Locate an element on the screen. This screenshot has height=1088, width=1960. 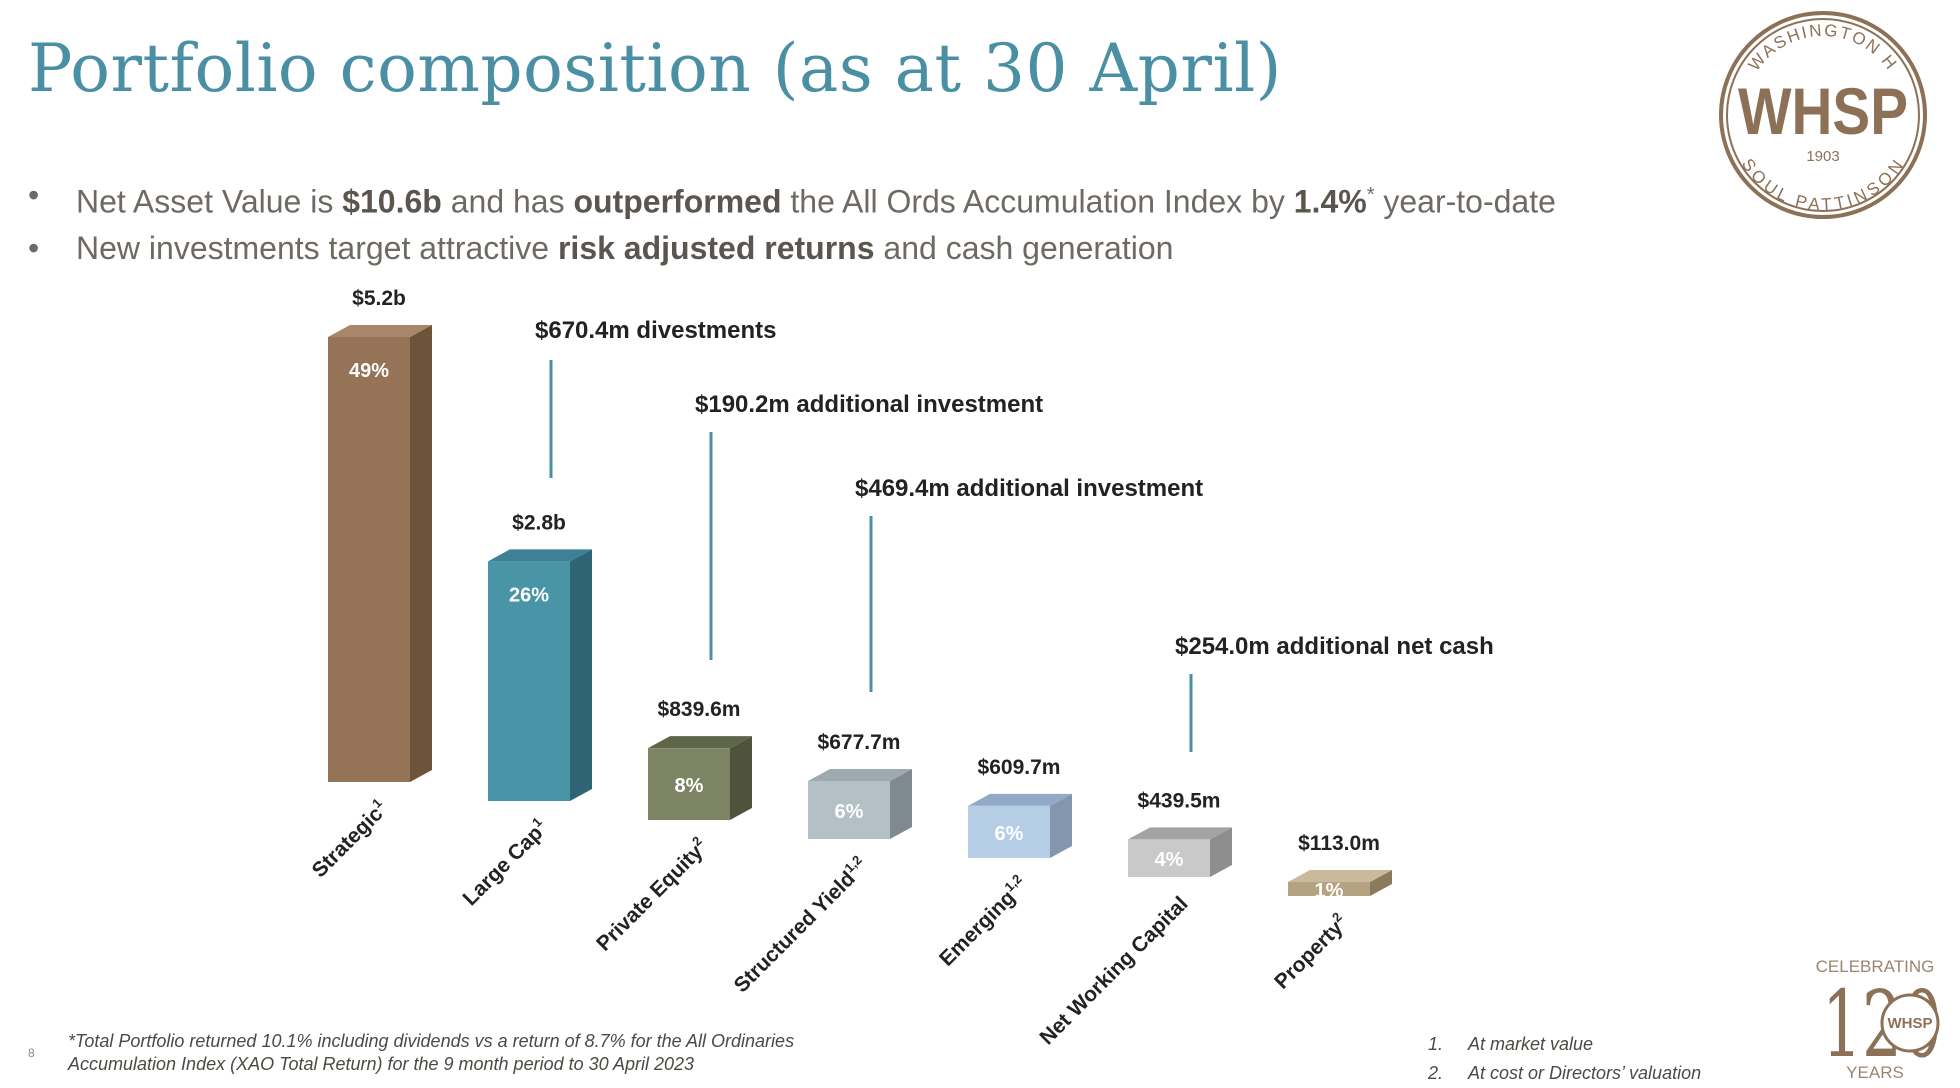
bullet-1-segment: Net Asset Value is is located at coordinates (209, 201).